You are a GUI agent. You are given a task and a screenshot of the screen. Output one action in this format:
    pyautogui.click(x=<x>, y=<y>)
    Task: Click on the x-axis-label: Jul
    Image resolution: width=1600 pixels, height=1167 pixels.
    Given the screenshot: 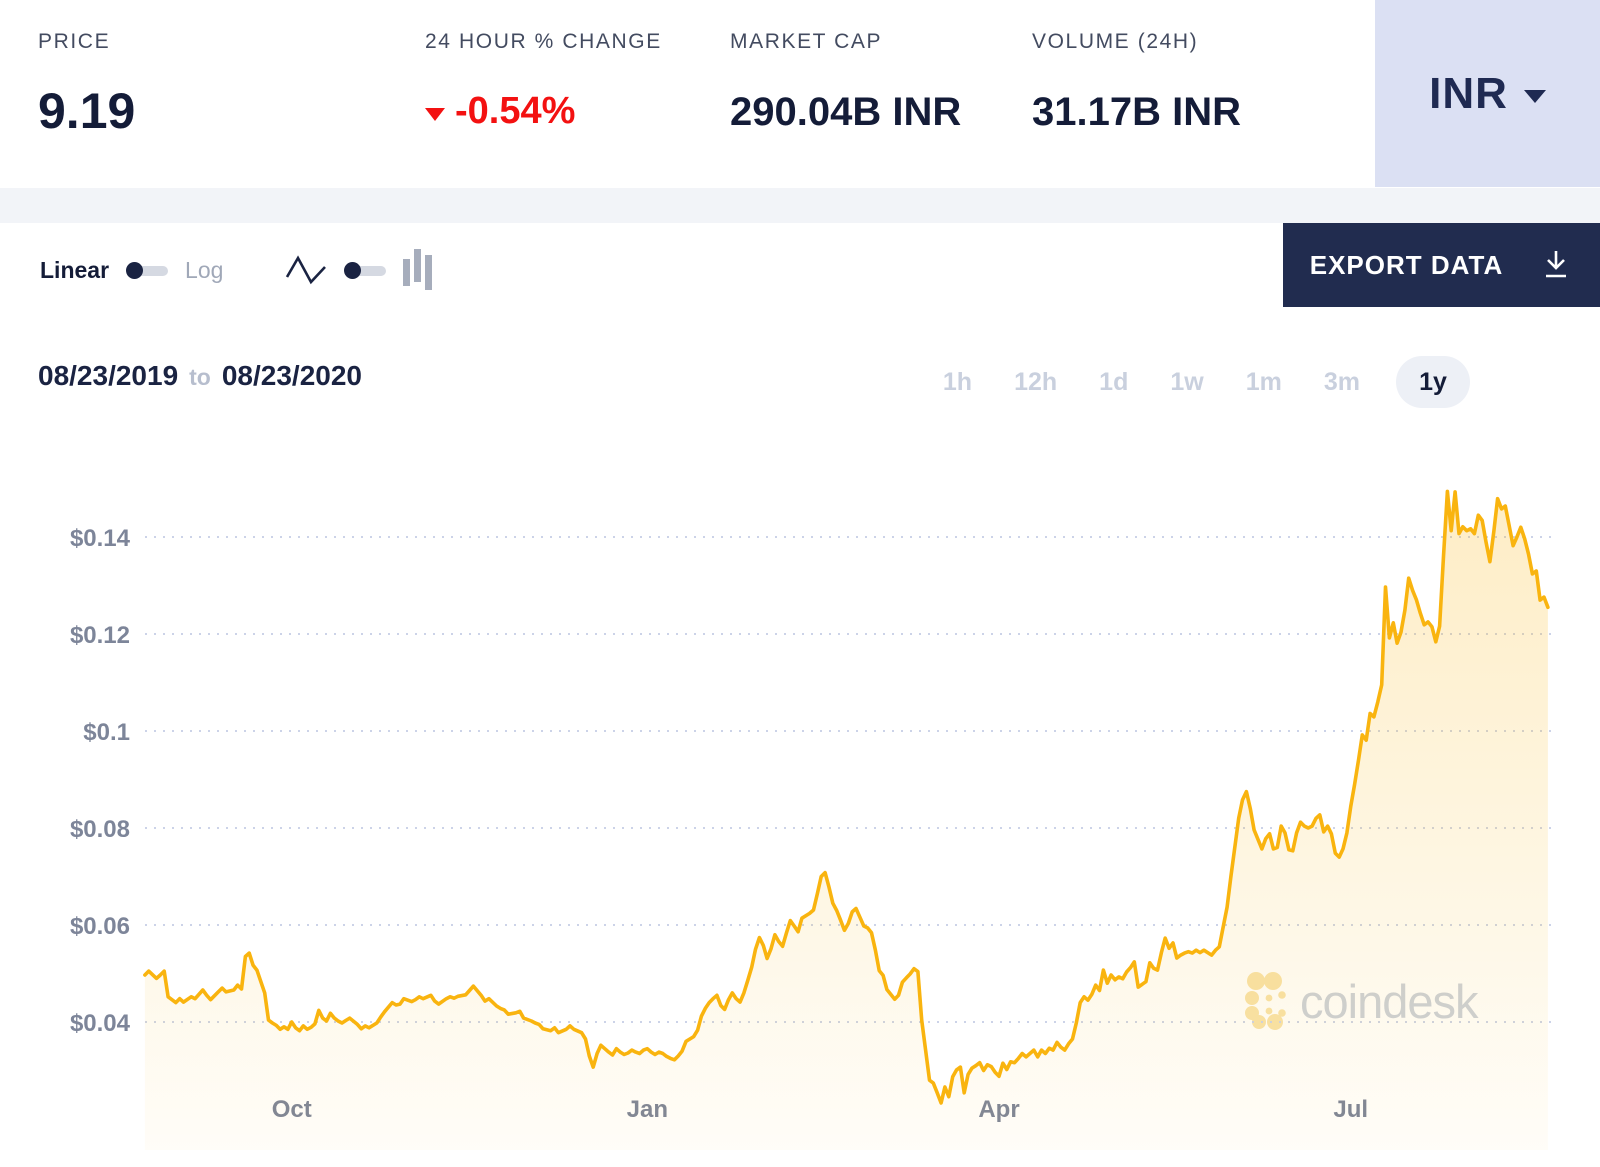 What is the action you would take?
    pyautogui.click(x=1350, y=1109)
    